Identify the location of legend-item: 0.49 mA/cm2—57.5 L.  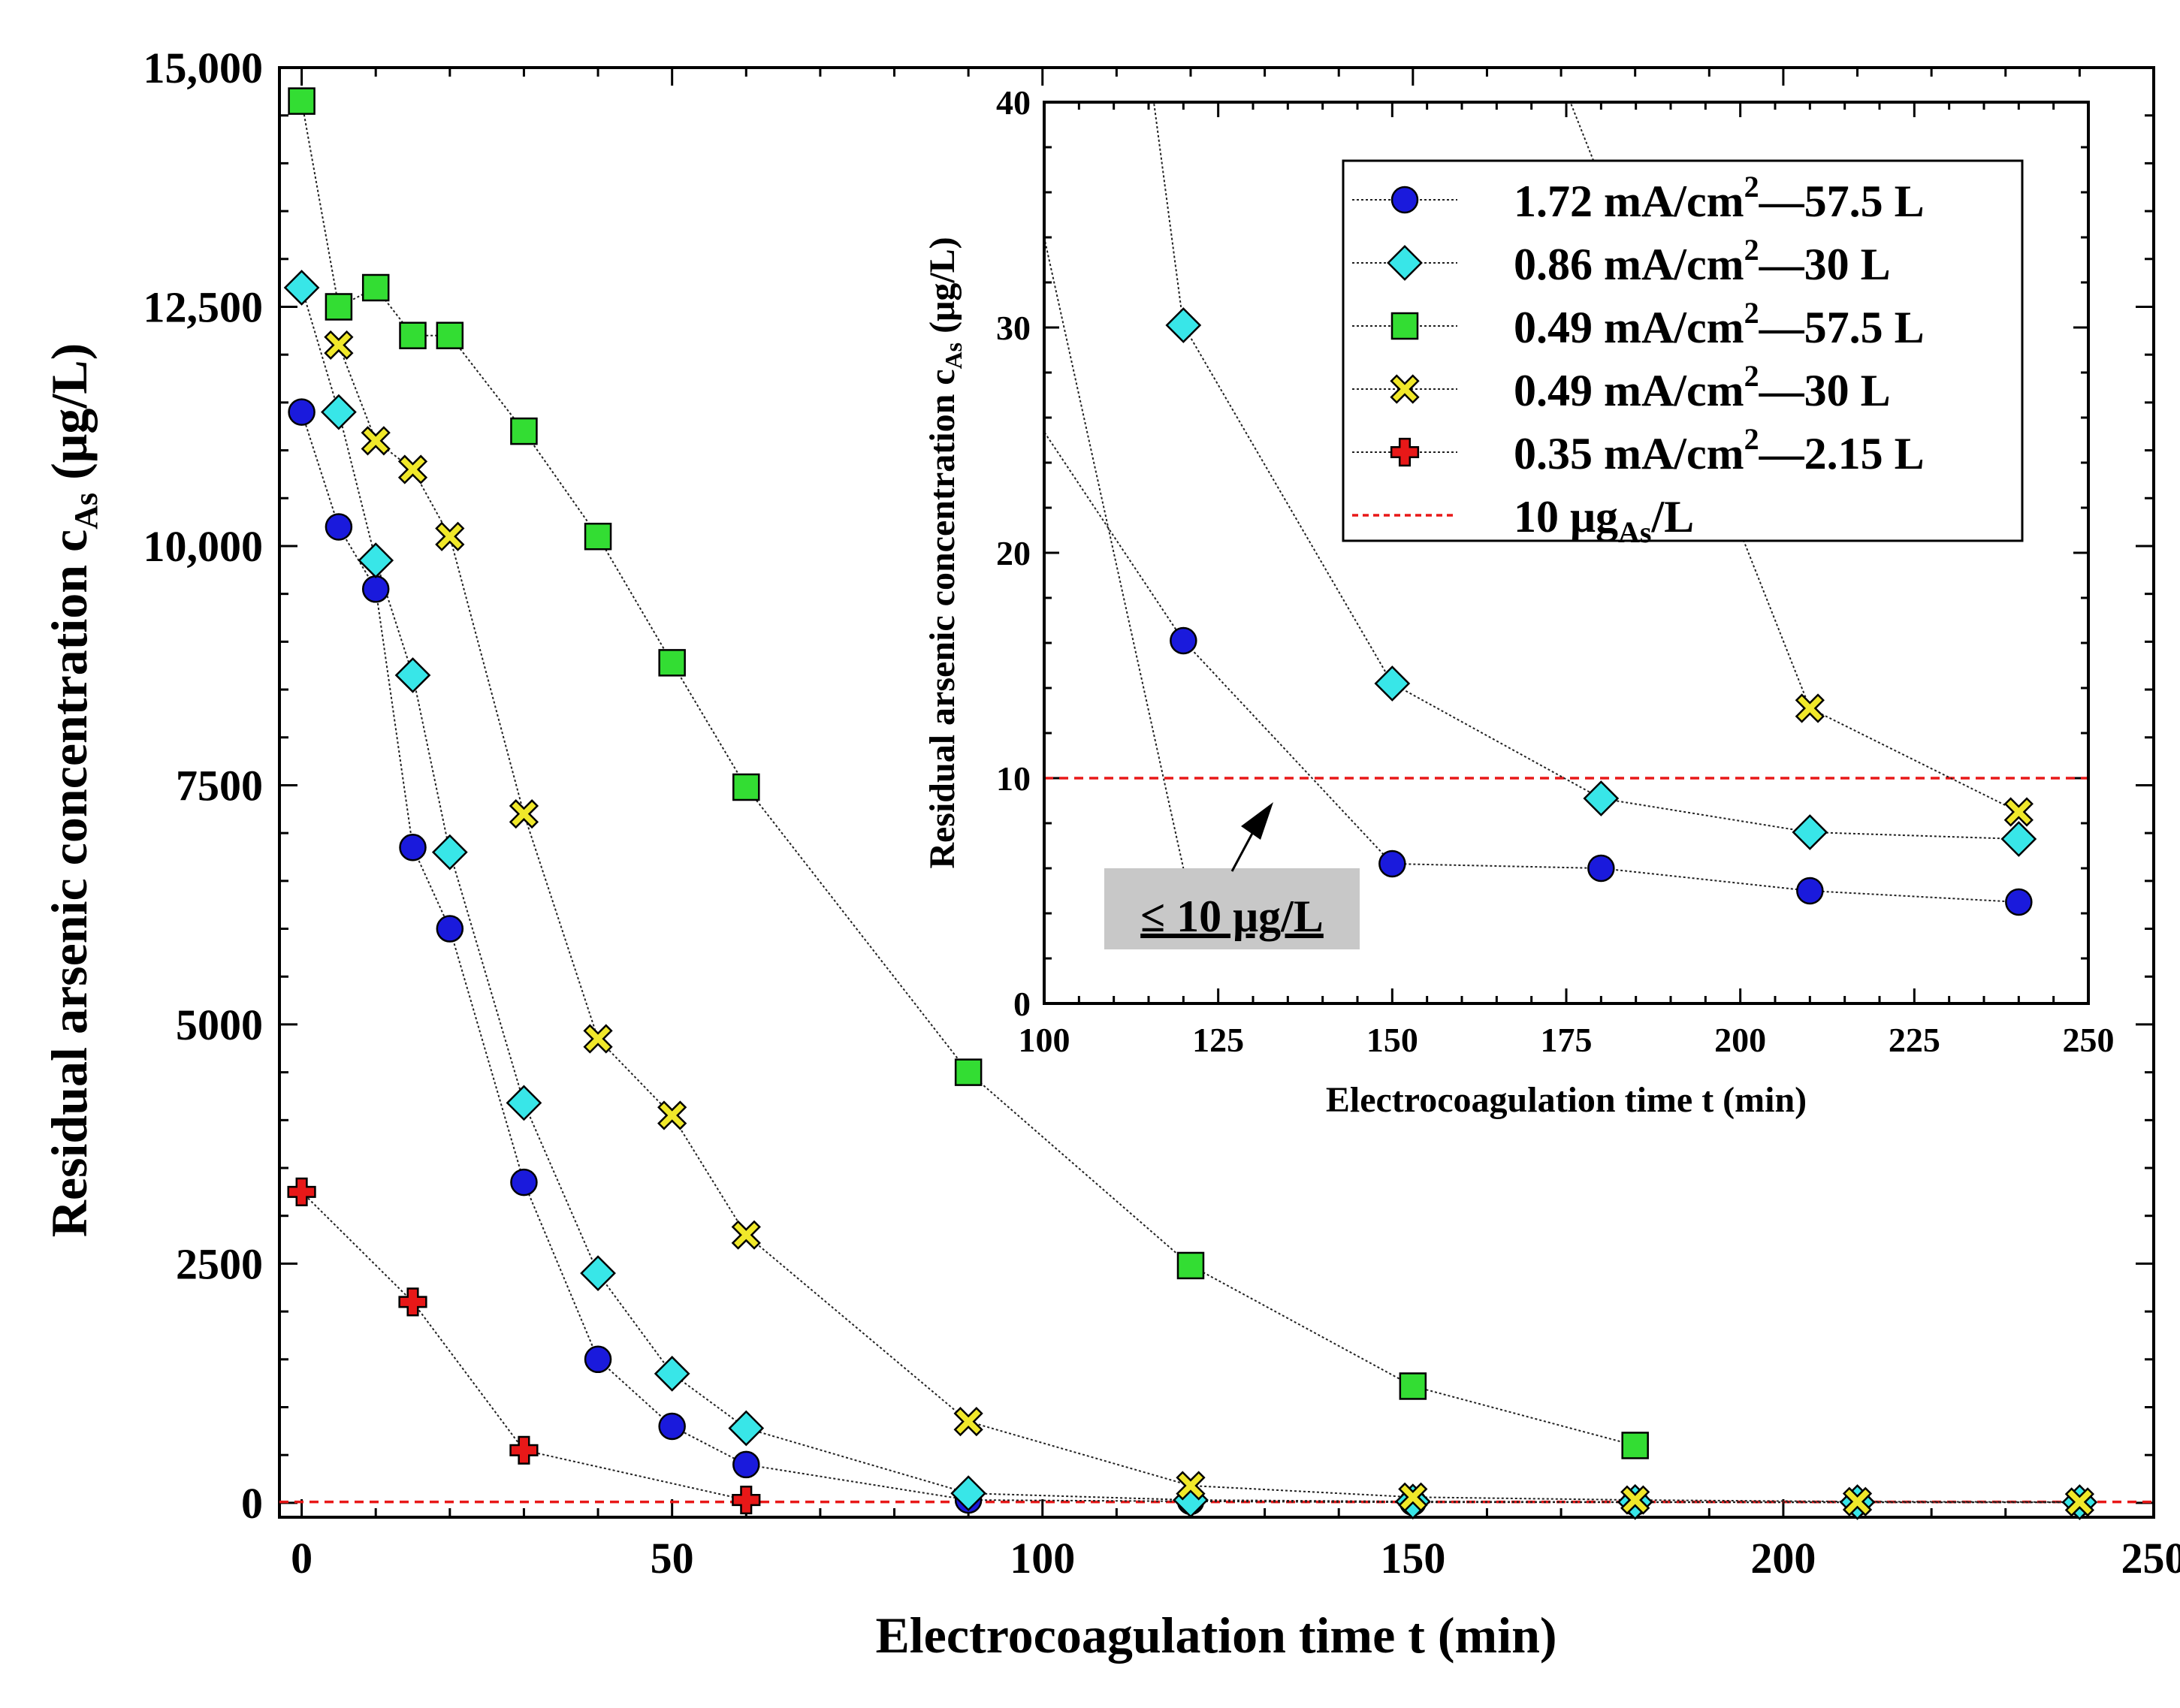
(1638, 324).